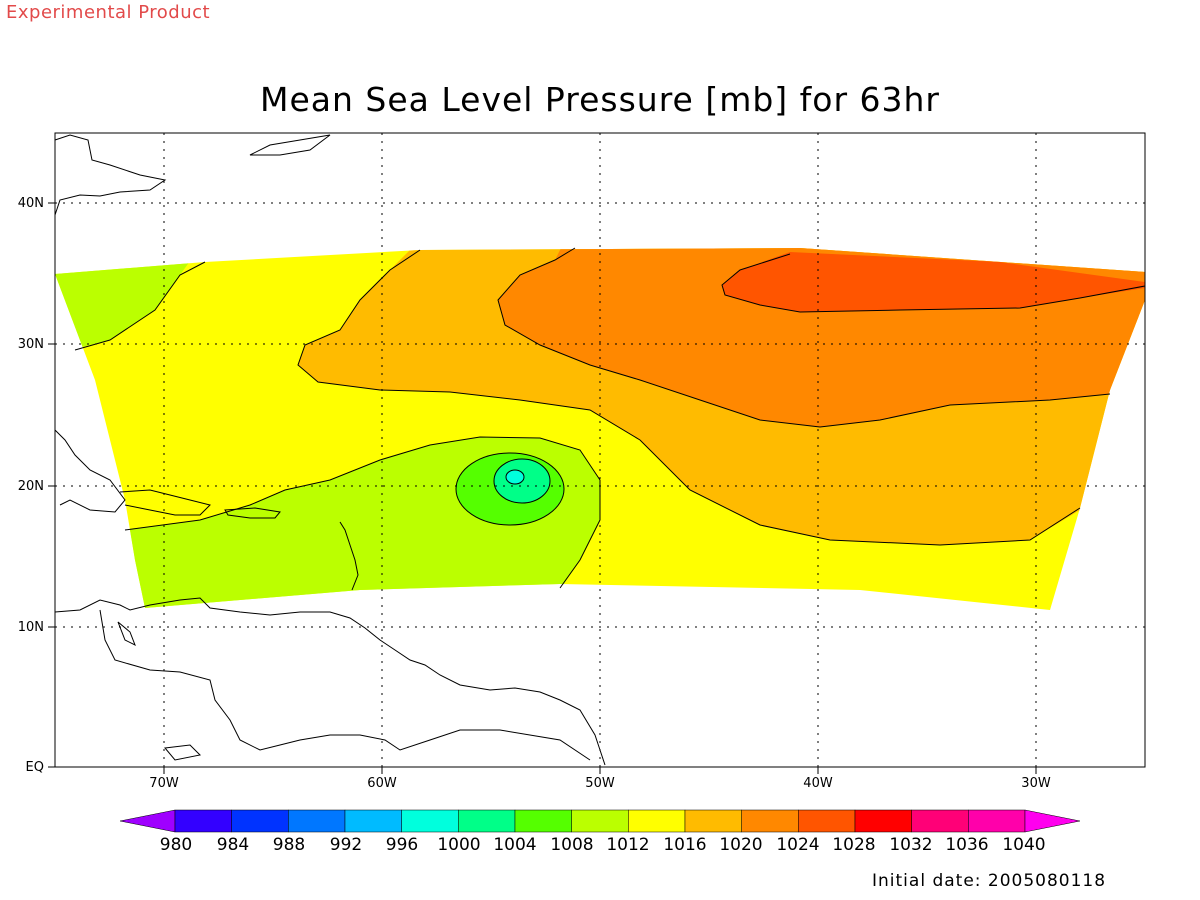 Image resolution: width=1200 pixels, height=900 pixels. I want to click on lat-label-40n: 40N, so click(30, 203).